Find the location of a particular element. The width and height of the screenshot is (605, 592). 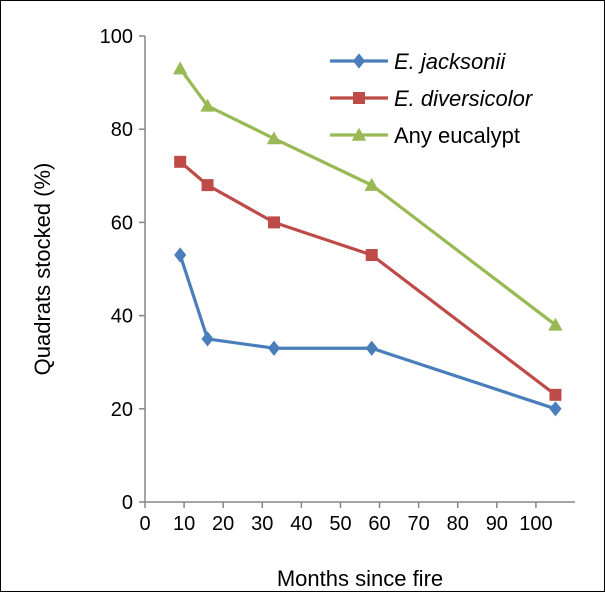

y-tick-label: 20 is located at coordinates (122, 410).